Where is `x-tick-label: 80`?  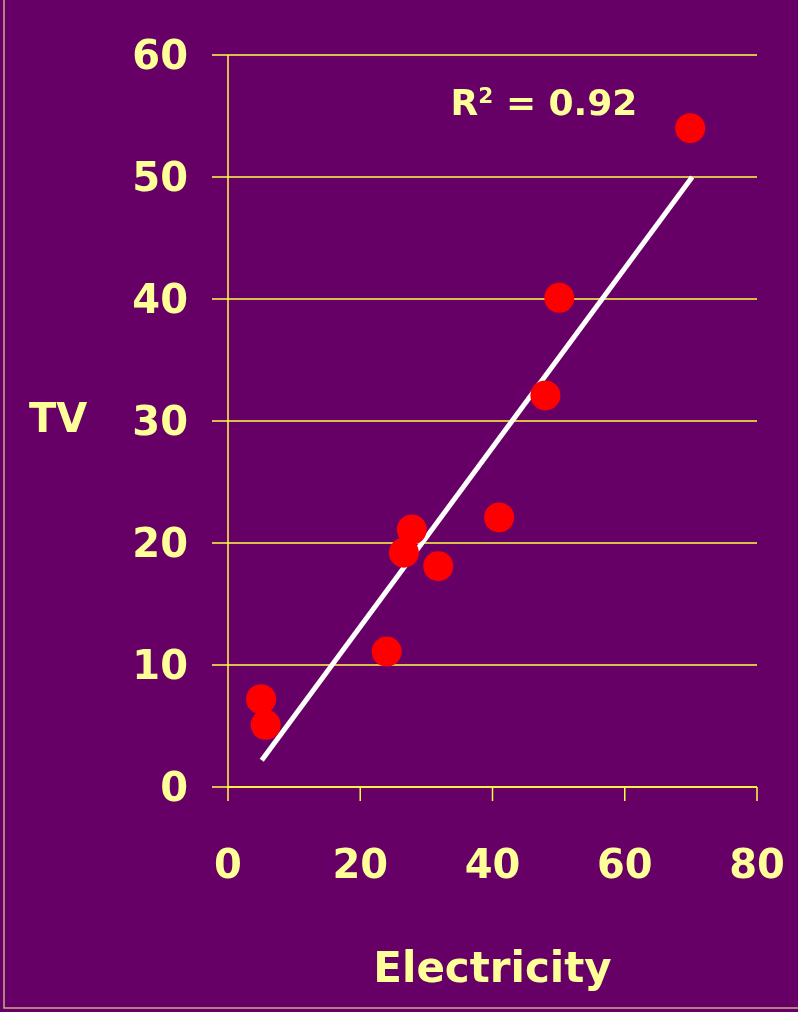
x-tick-label: 80 is located at coordinates (757, 864).